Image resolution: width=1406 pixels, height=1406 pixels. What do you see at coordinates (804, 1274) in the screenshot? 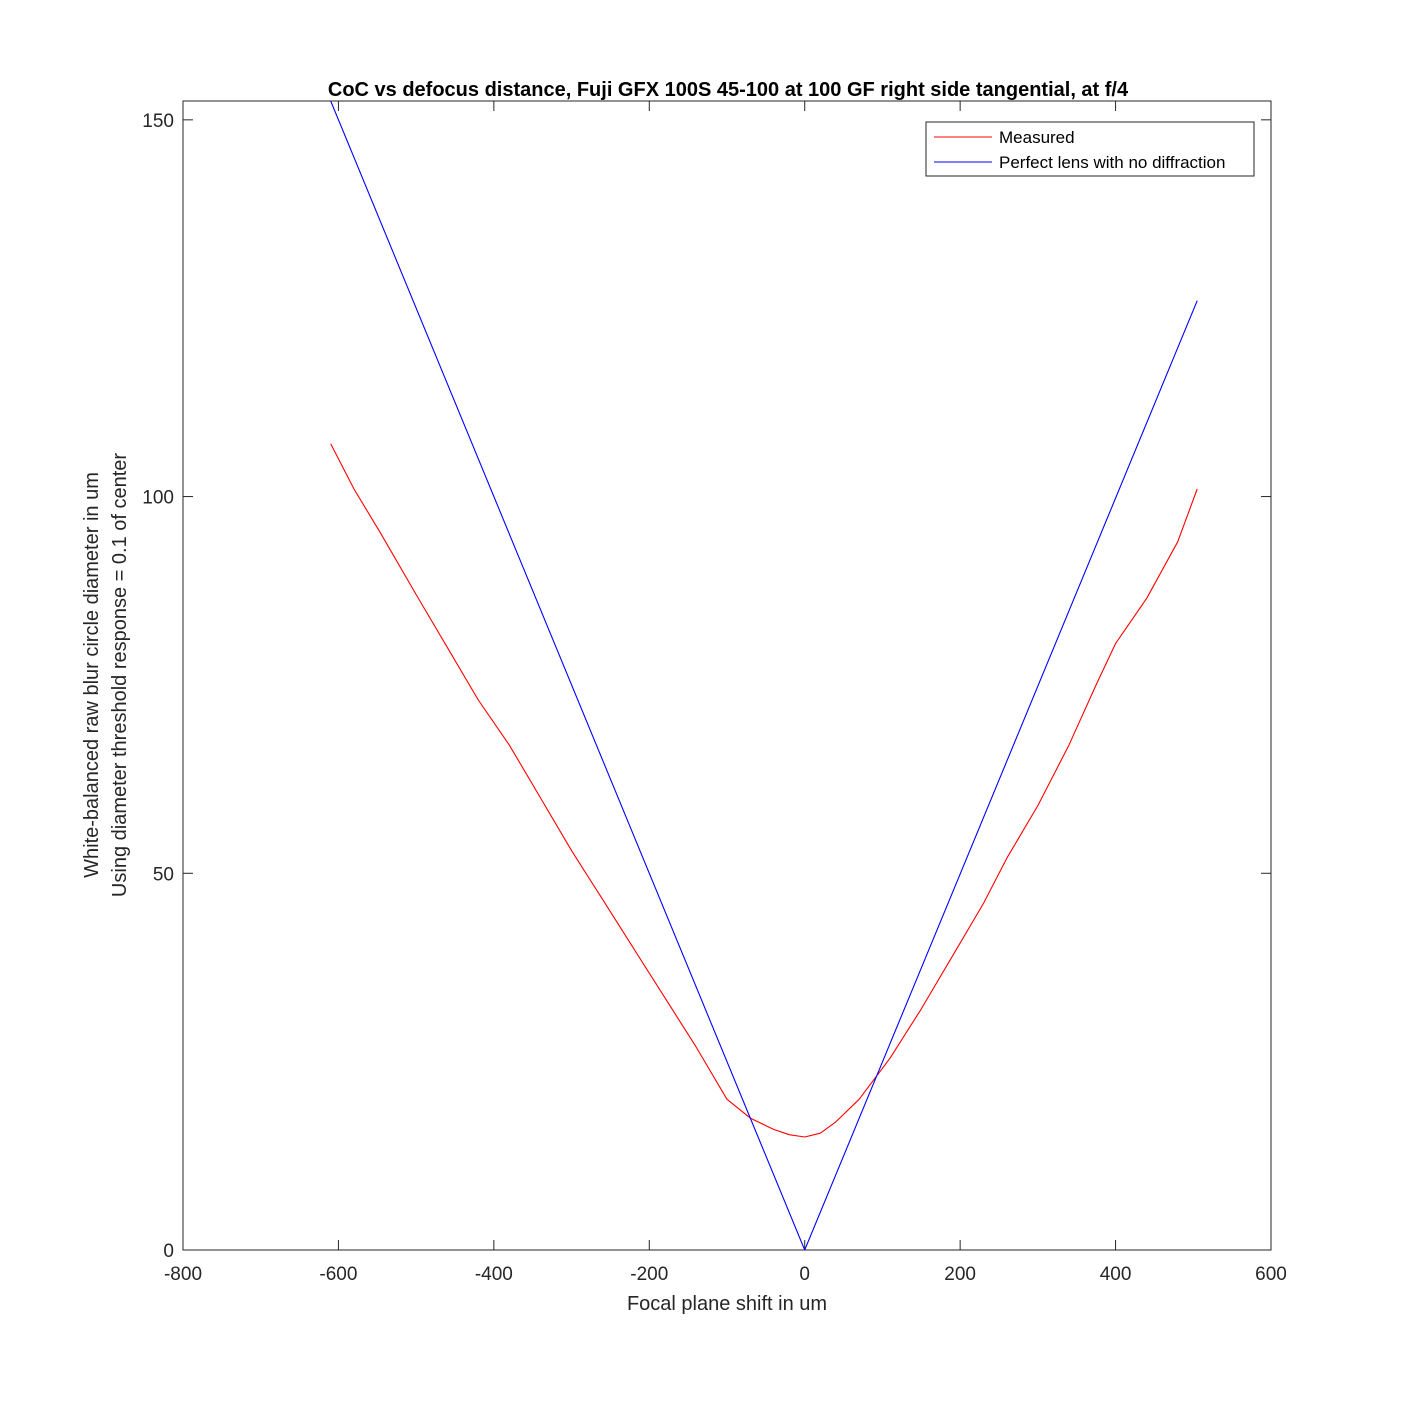
I see `x-tick-label: 0` at bounding box center [804, 1274].